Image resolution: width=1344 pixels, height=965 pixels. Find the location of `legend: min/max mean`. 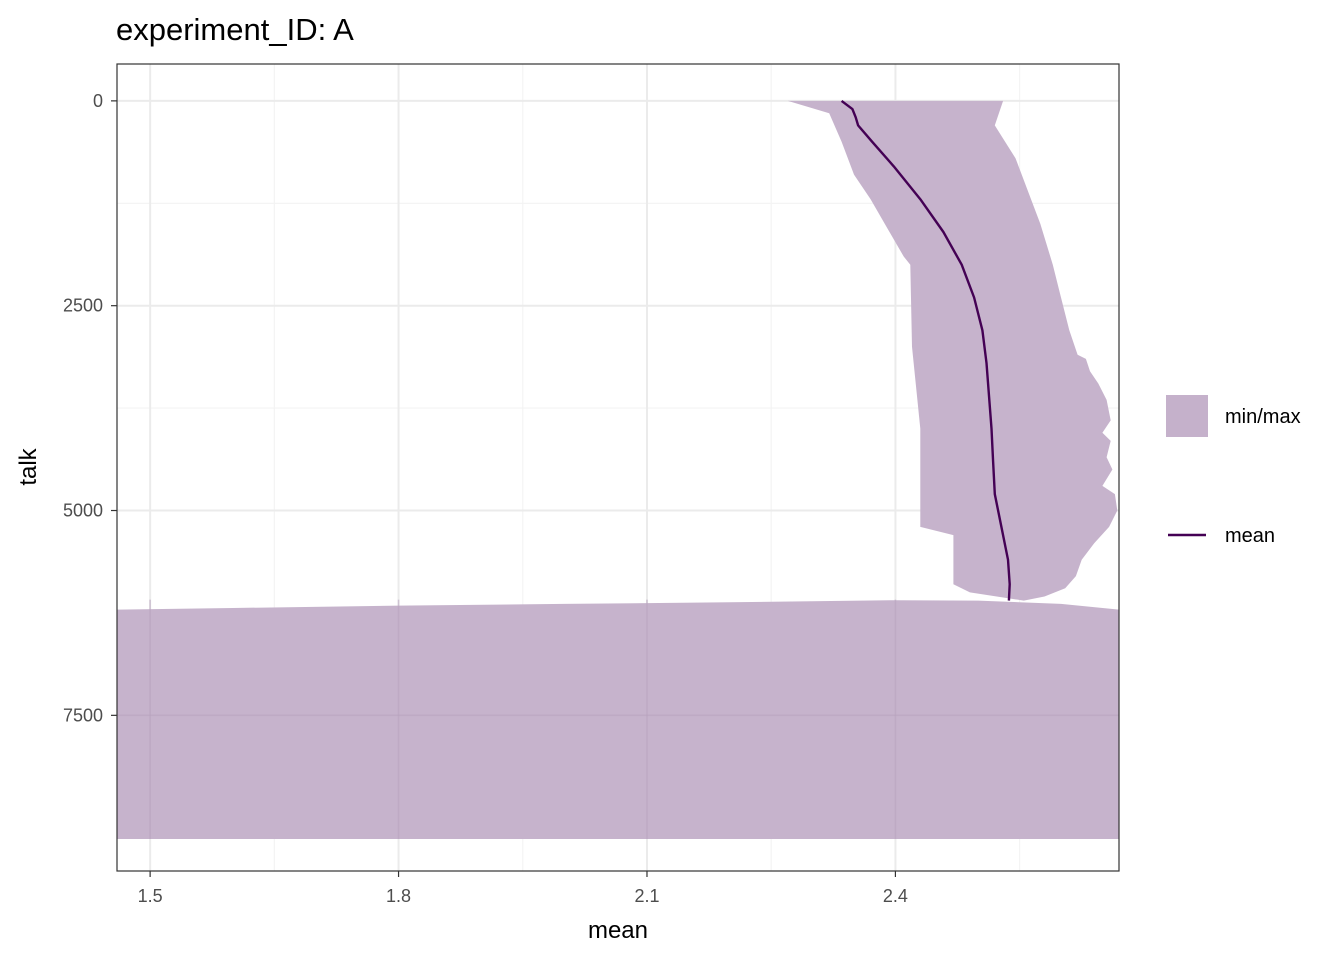

legend: min/max mean is located at coordinates (1233, 471).